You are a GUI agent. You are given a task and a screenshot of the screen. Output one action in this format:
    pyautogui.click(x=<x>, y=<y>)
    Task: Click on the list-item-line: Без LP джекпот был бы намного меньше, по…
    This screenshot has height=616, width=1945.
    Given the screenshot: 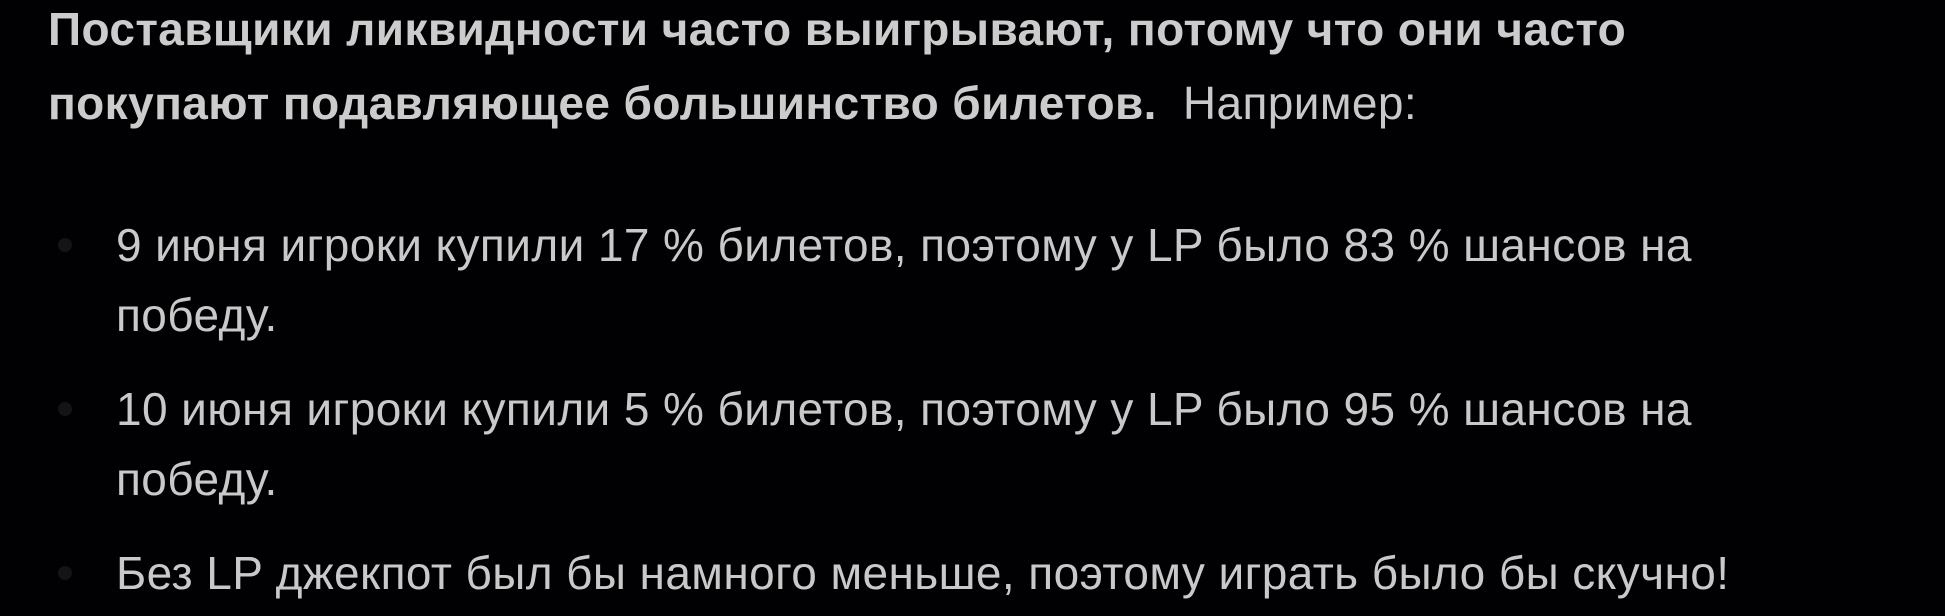 What is the action you would take?
    pyautogui.click(x=923, y=573)
    